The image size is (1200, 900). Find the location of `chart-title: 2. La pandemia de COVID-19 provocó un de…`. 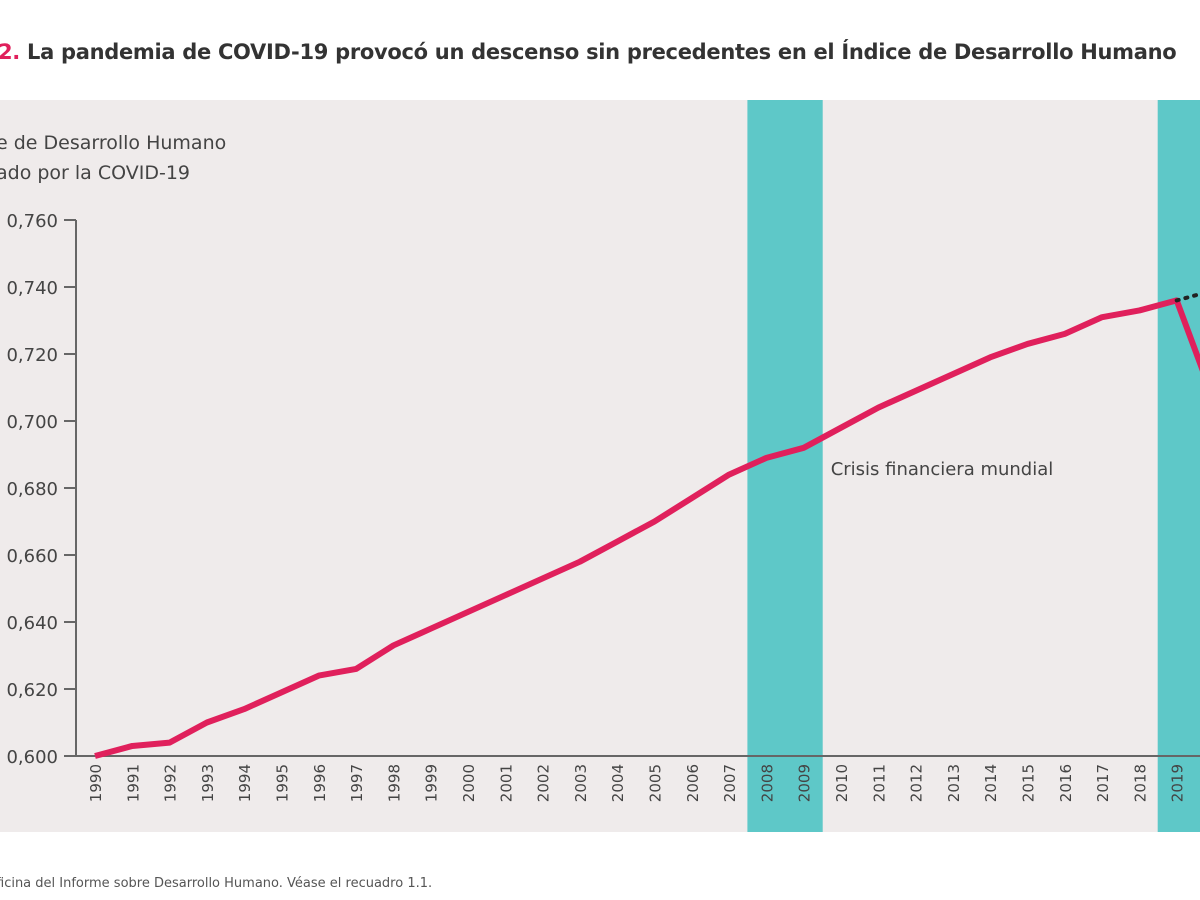

chart-title: 2. La pandemia de COVID-19 provocó un de… is located at coordinates (588, 52).